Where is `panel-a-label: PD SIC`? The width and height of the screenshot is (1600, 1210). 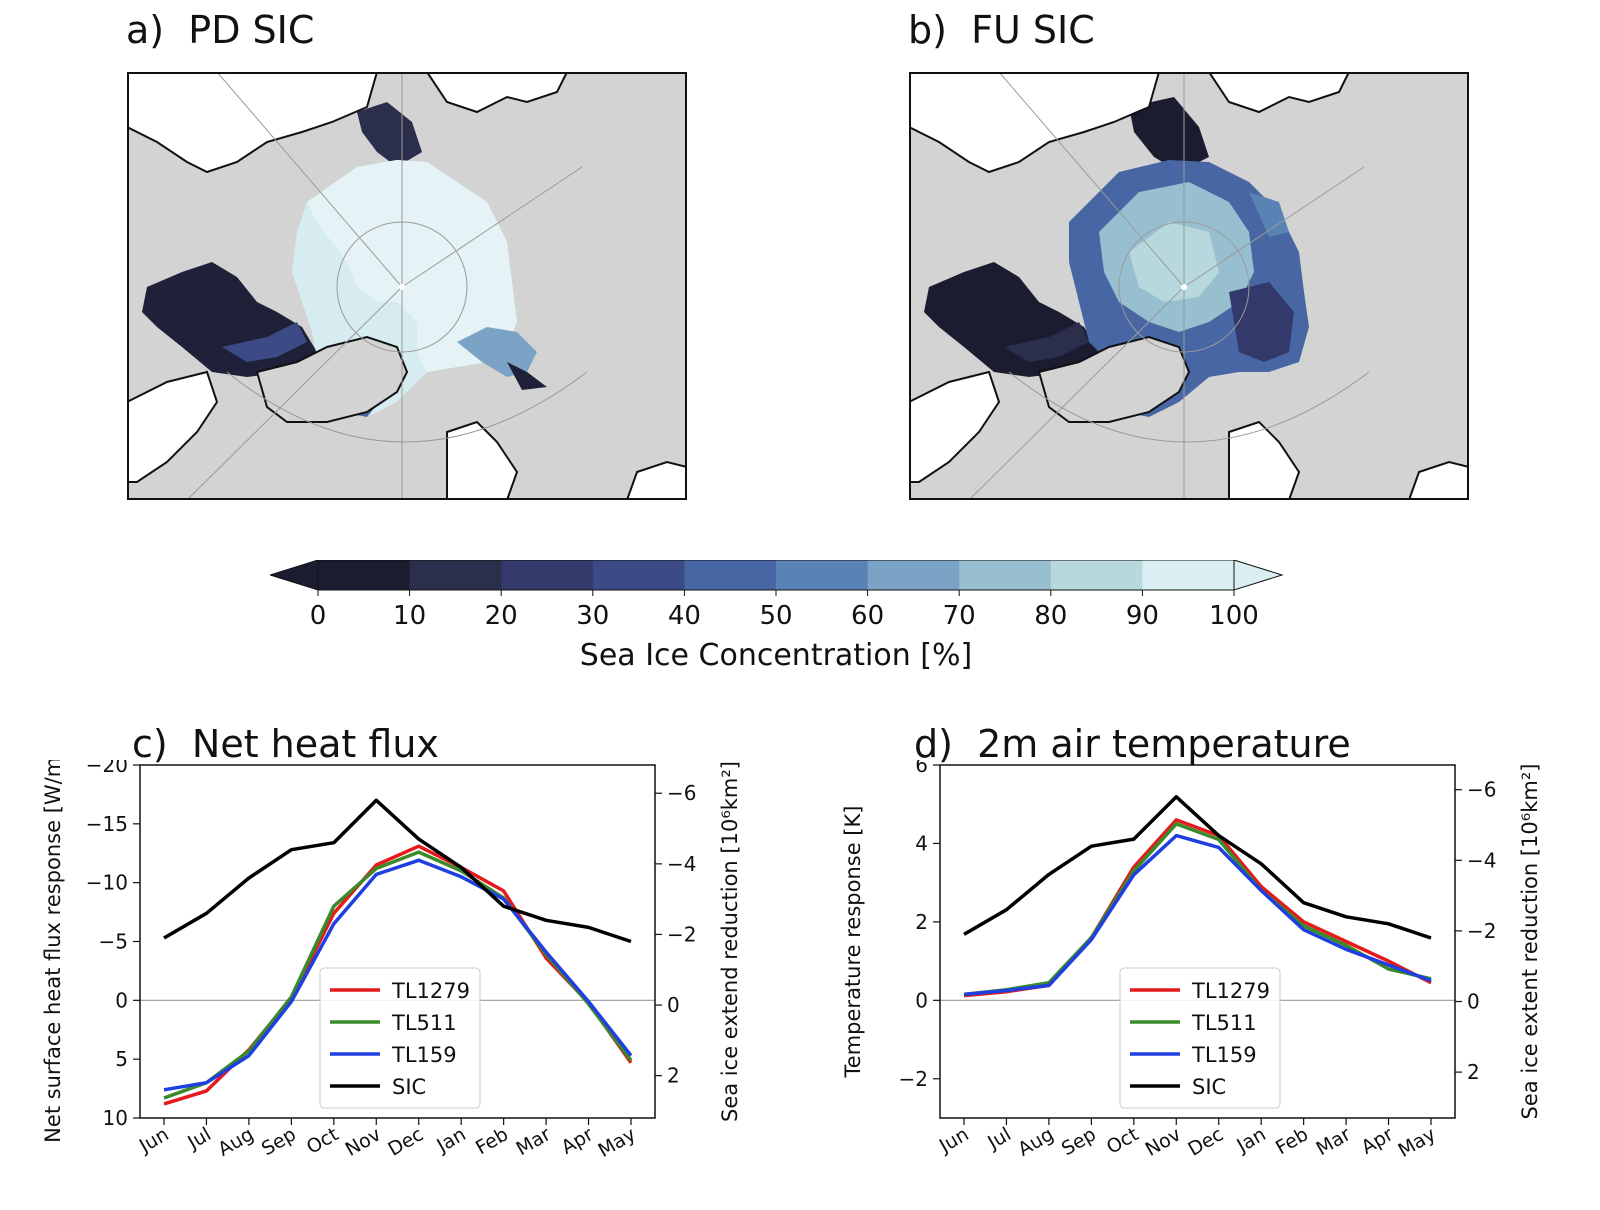 panel-a-label: PD SIC is located at coordinates (251, 30).